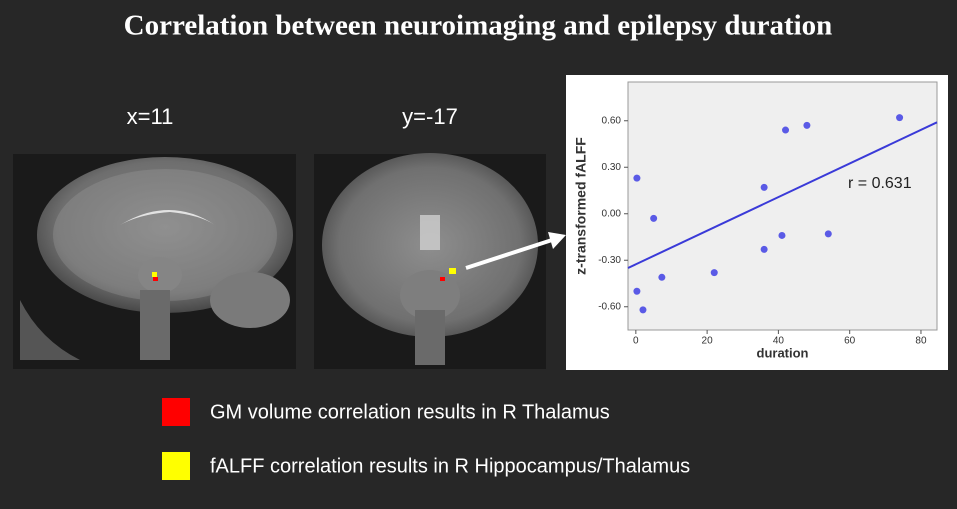  What do you see at coordinates (430, 116) in the screenshot?
I see `panel-label: y=-17` at bounding box center [430, 116].